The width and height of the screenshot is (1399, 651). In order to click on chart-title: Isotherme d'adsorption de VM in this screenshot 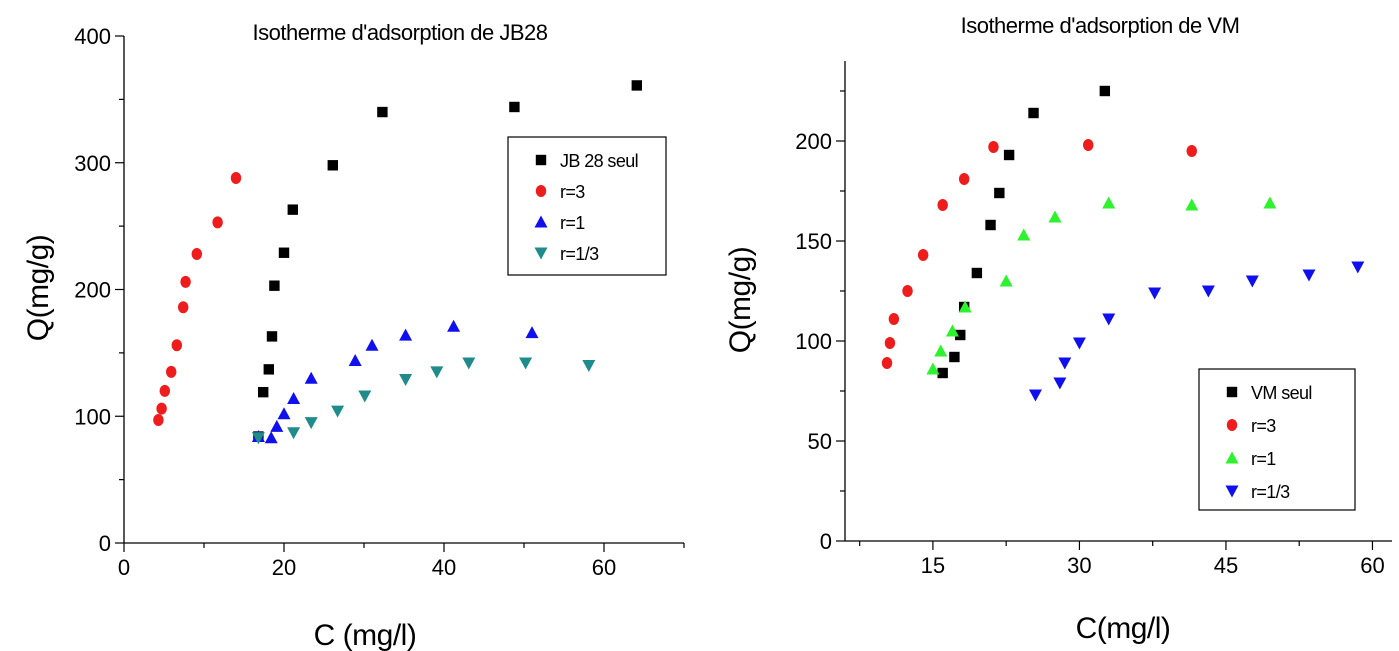, I will do `click(1100, 25)`.